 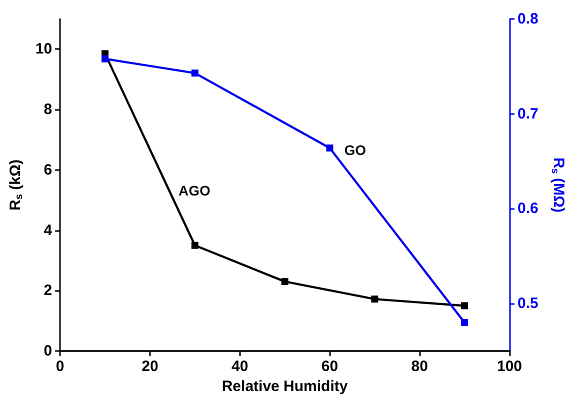 I want to click on x-tick-label: 40, so click(x=240, y=366).